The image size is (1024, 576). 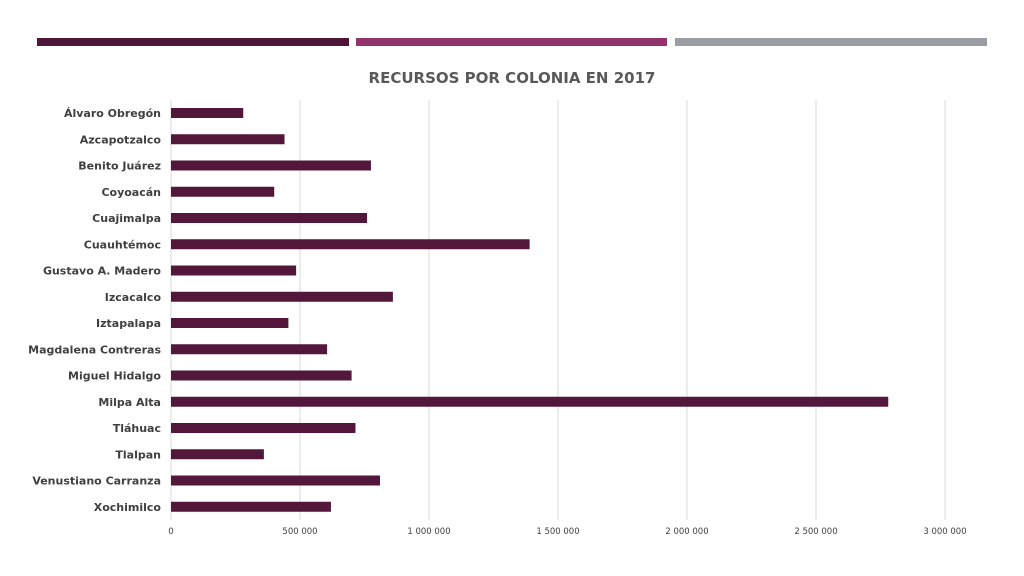 What do you see at coordinates (119, 166) in the screenshot?
I see `category-label: Benito Juárez` at bounding box center [119, 166].